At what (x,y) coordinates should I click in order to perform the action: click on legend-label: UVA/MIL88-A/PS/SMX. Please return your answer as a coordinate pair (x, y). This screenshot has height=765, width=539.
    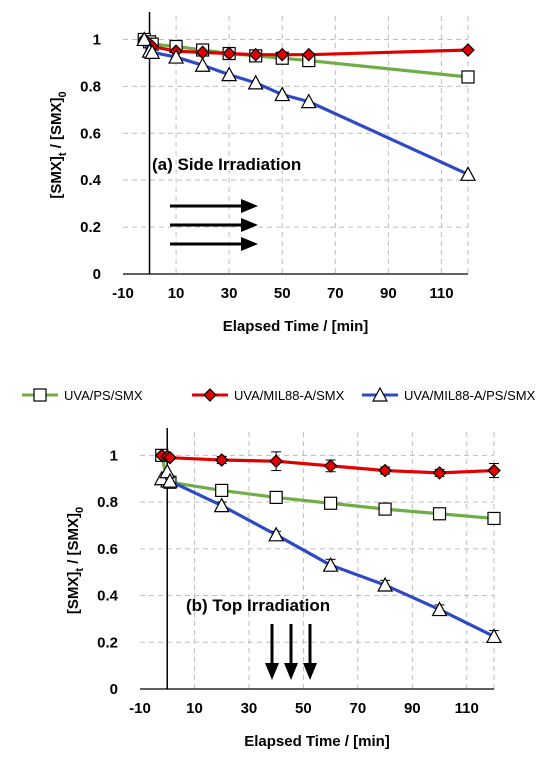
    Looking at the image, I should click on (470, 395).